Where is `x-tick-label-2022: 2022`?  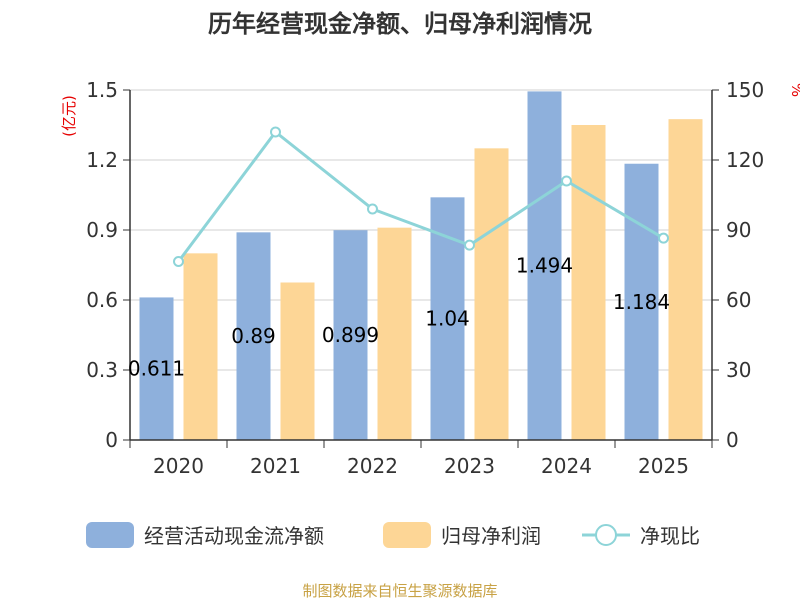 x-tick-label-2022: 2022 is located at coordinates (372, 466).